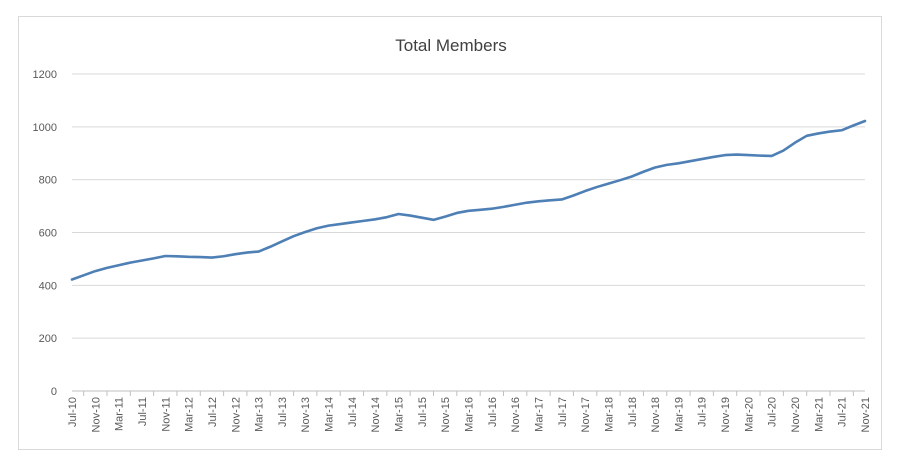 The width and height of the screenshot is (900, 464). What do you see at coordinates (260, 414) in the screenshot?
I see `x-tick-label: Mar-13` at bounding box center [260, 414].